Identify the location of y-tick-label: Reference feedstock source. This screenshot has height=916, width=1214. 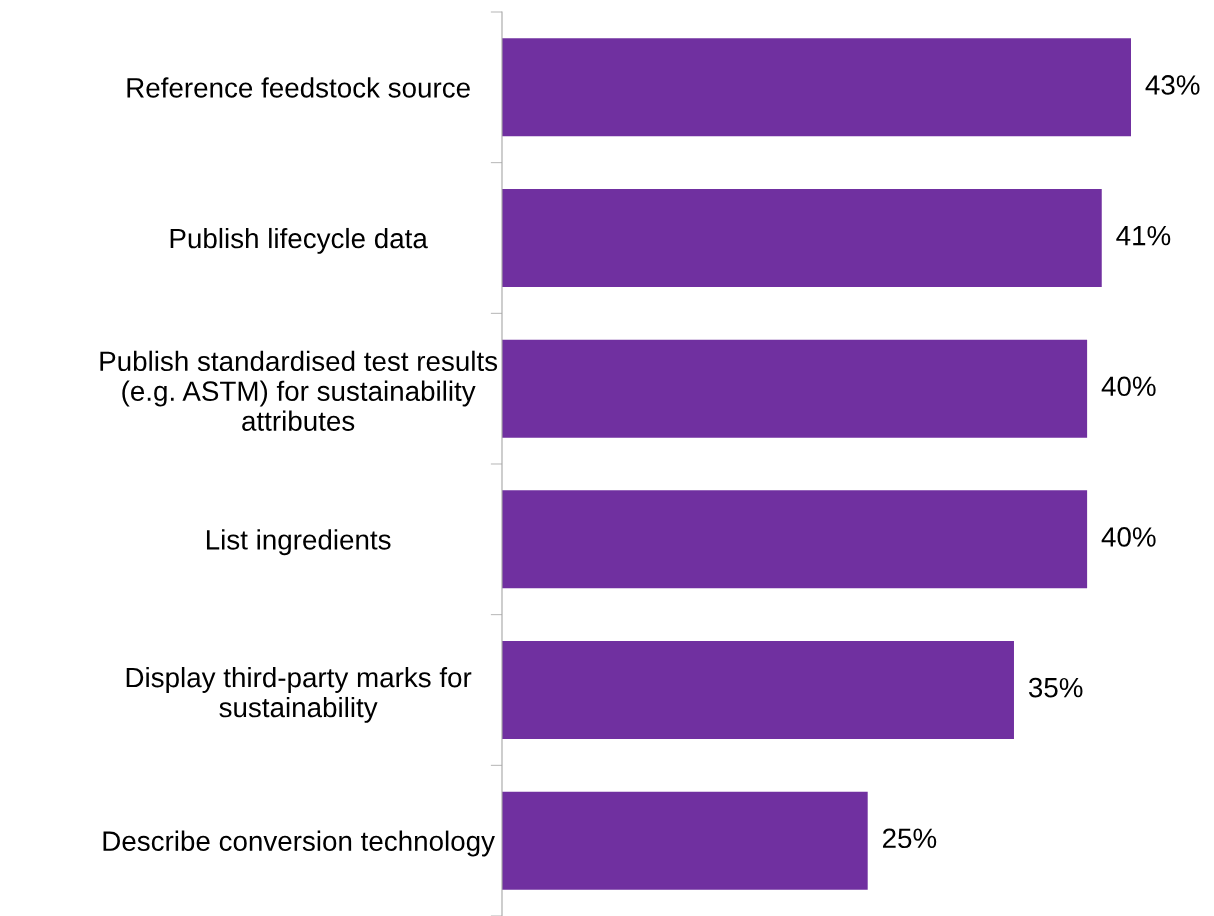
(298, 87).